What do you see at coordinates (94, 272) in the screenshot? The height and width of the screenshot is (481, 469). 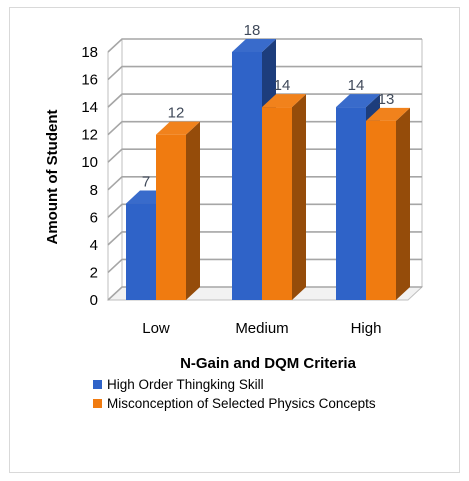 I see `y-tick-label: 2` at bounding box center [94, 272].